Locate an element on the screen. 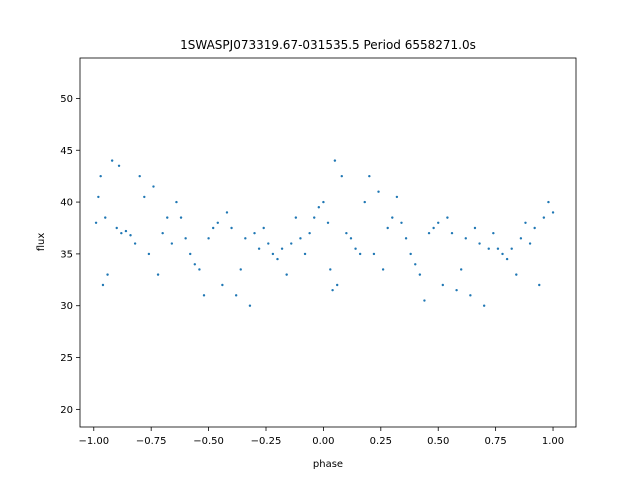 The width and height of the screenshot is (640, 480). x-tick-label: −0.25 is located at coordinates (266, 441).